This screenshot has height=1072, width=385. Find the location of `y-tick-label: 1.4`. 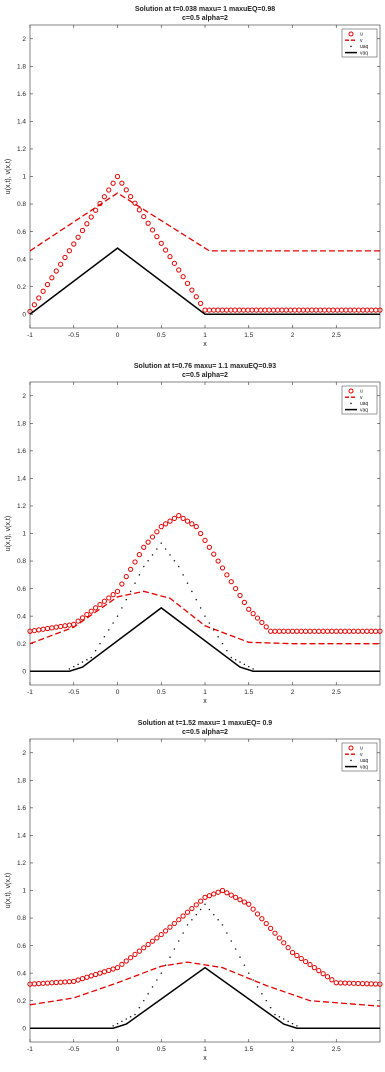

y-tick-label: 1.4 is located at coordinates (21, 836).